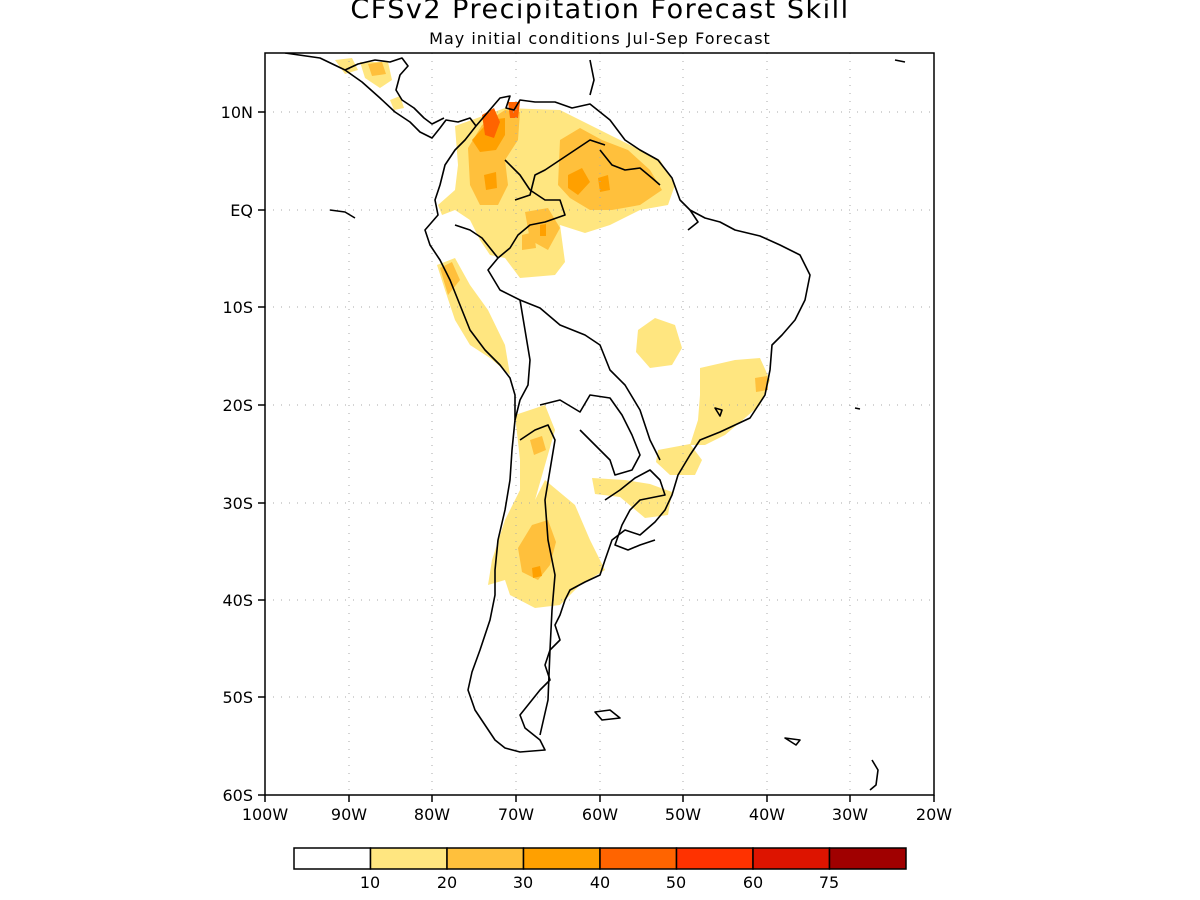  I want to click on colorbar-label: 75, so click(829, 882).